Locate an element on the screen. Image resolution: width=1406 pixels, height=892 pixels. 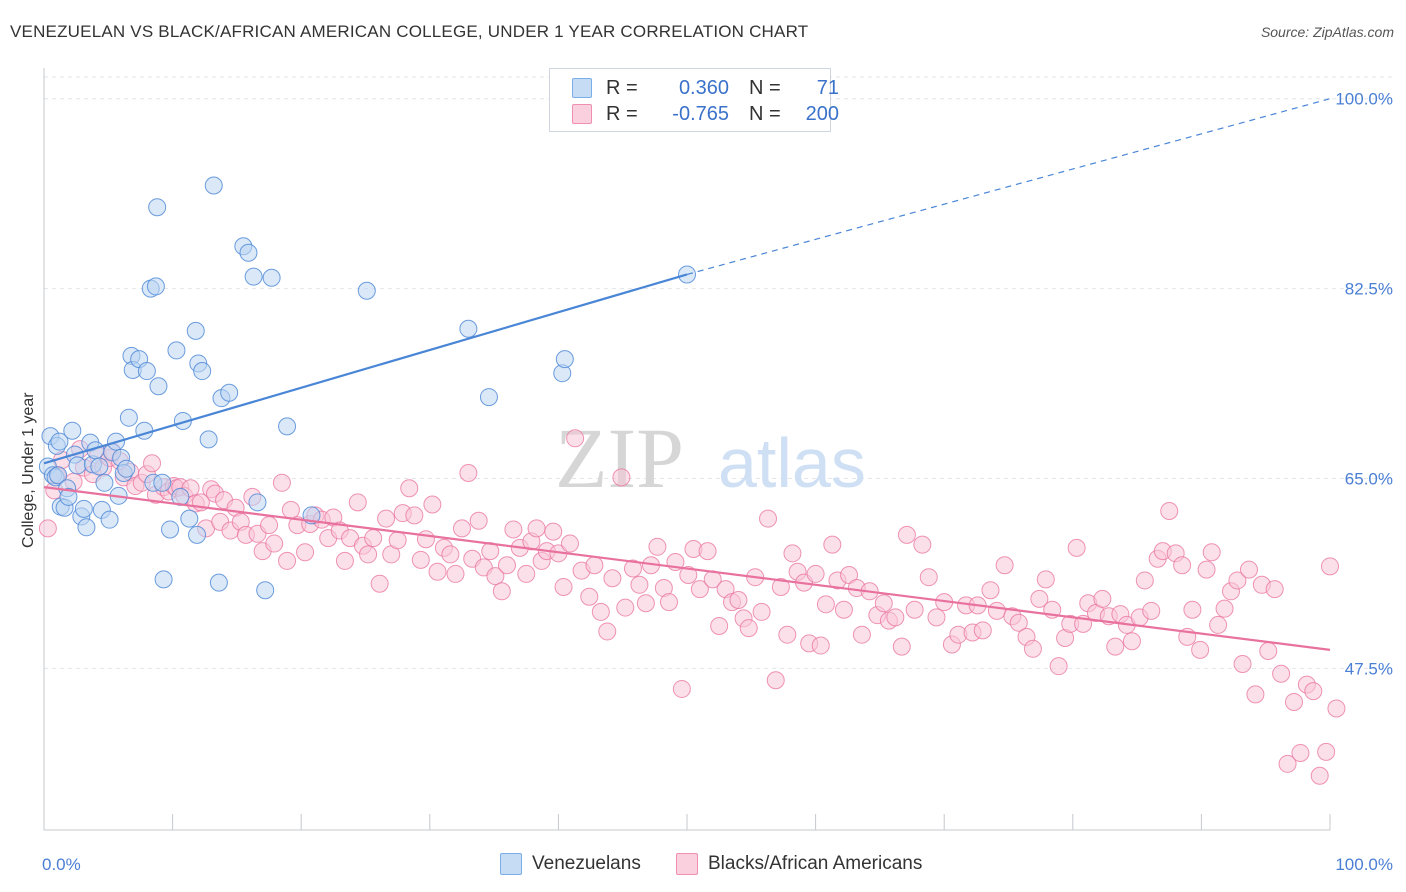
x-tick-label: 0.0% is located at coordinates (61, 864).